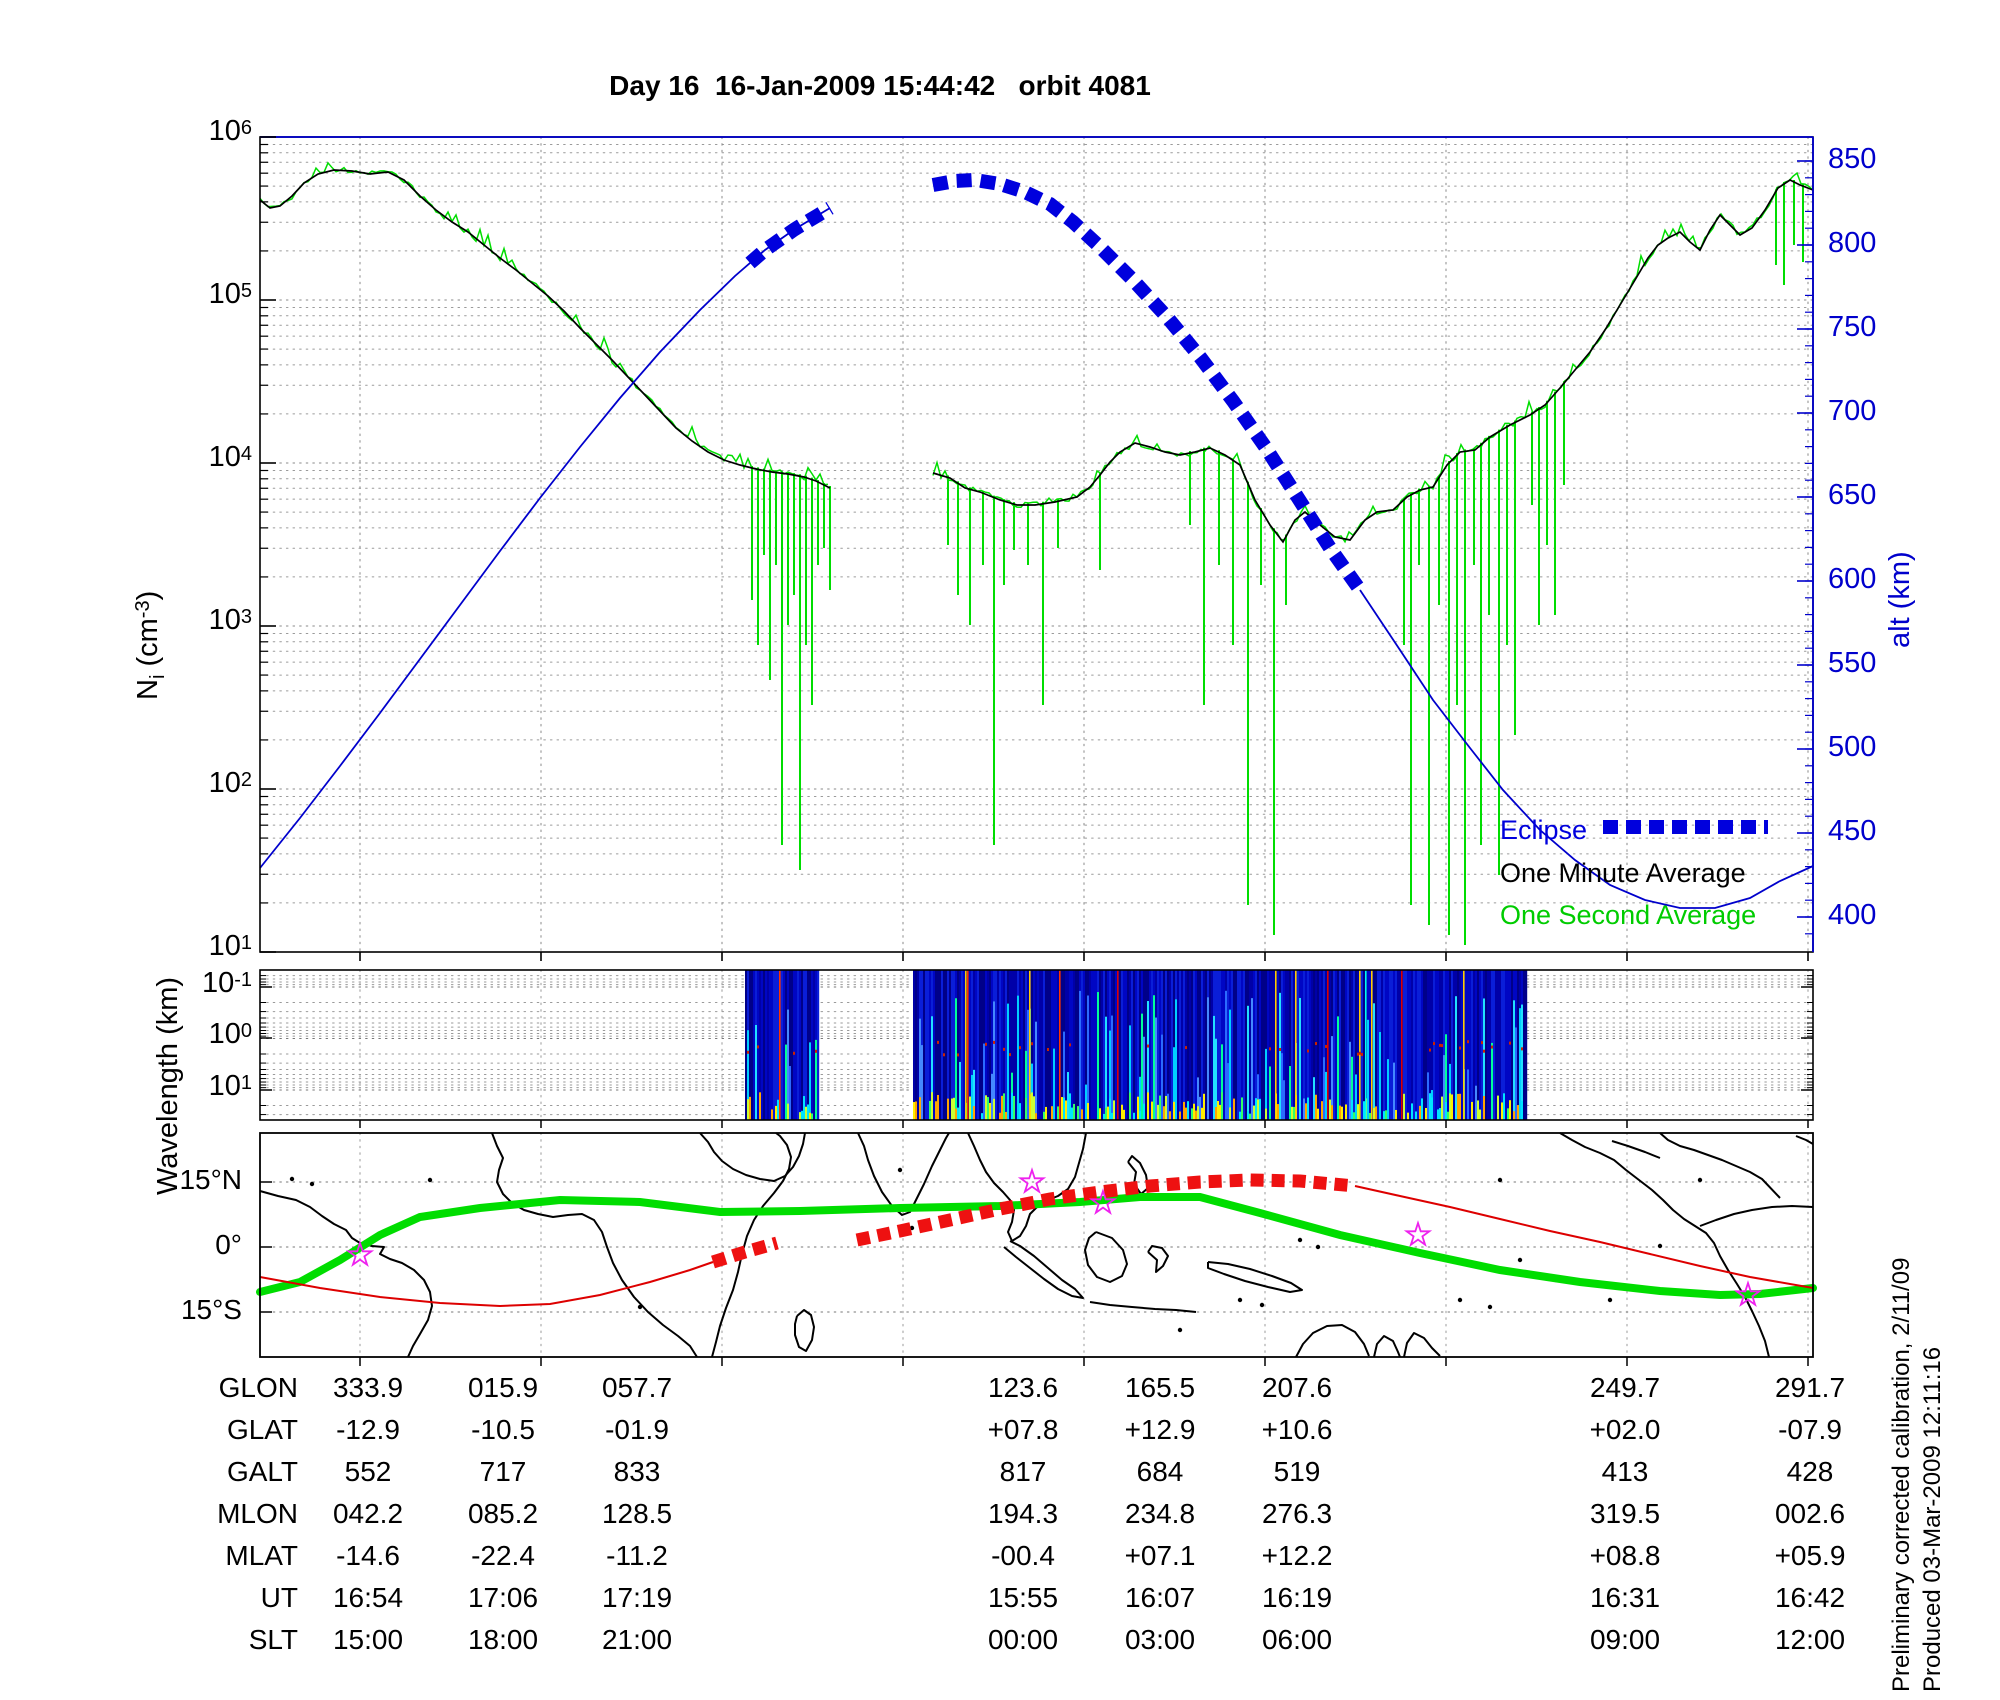 Image resolution: width=2000 pixels, height=1700 pixels. What do you see at coordinates (226, 983) in the screenshot?
I see `wavelength-ytick-10e-1: 10-1` at bounding box center [226, 983].